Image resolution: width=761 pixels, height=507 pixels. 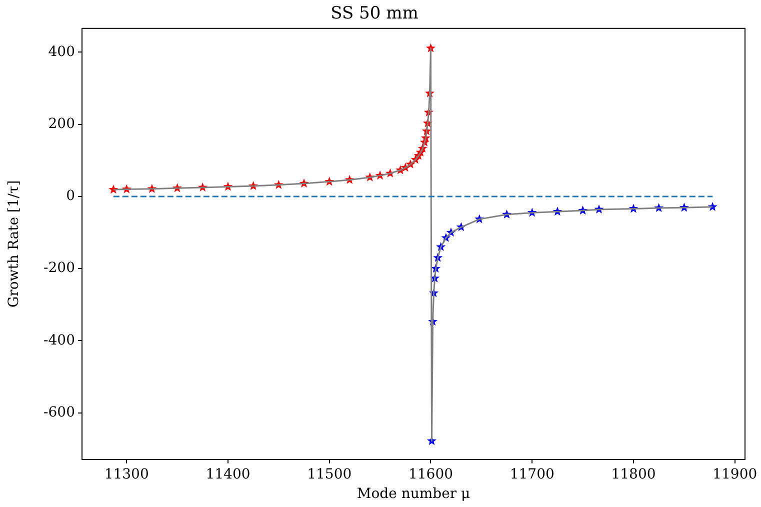 I want to click on x-tick-label: 11500, so click(x=329, y=474).